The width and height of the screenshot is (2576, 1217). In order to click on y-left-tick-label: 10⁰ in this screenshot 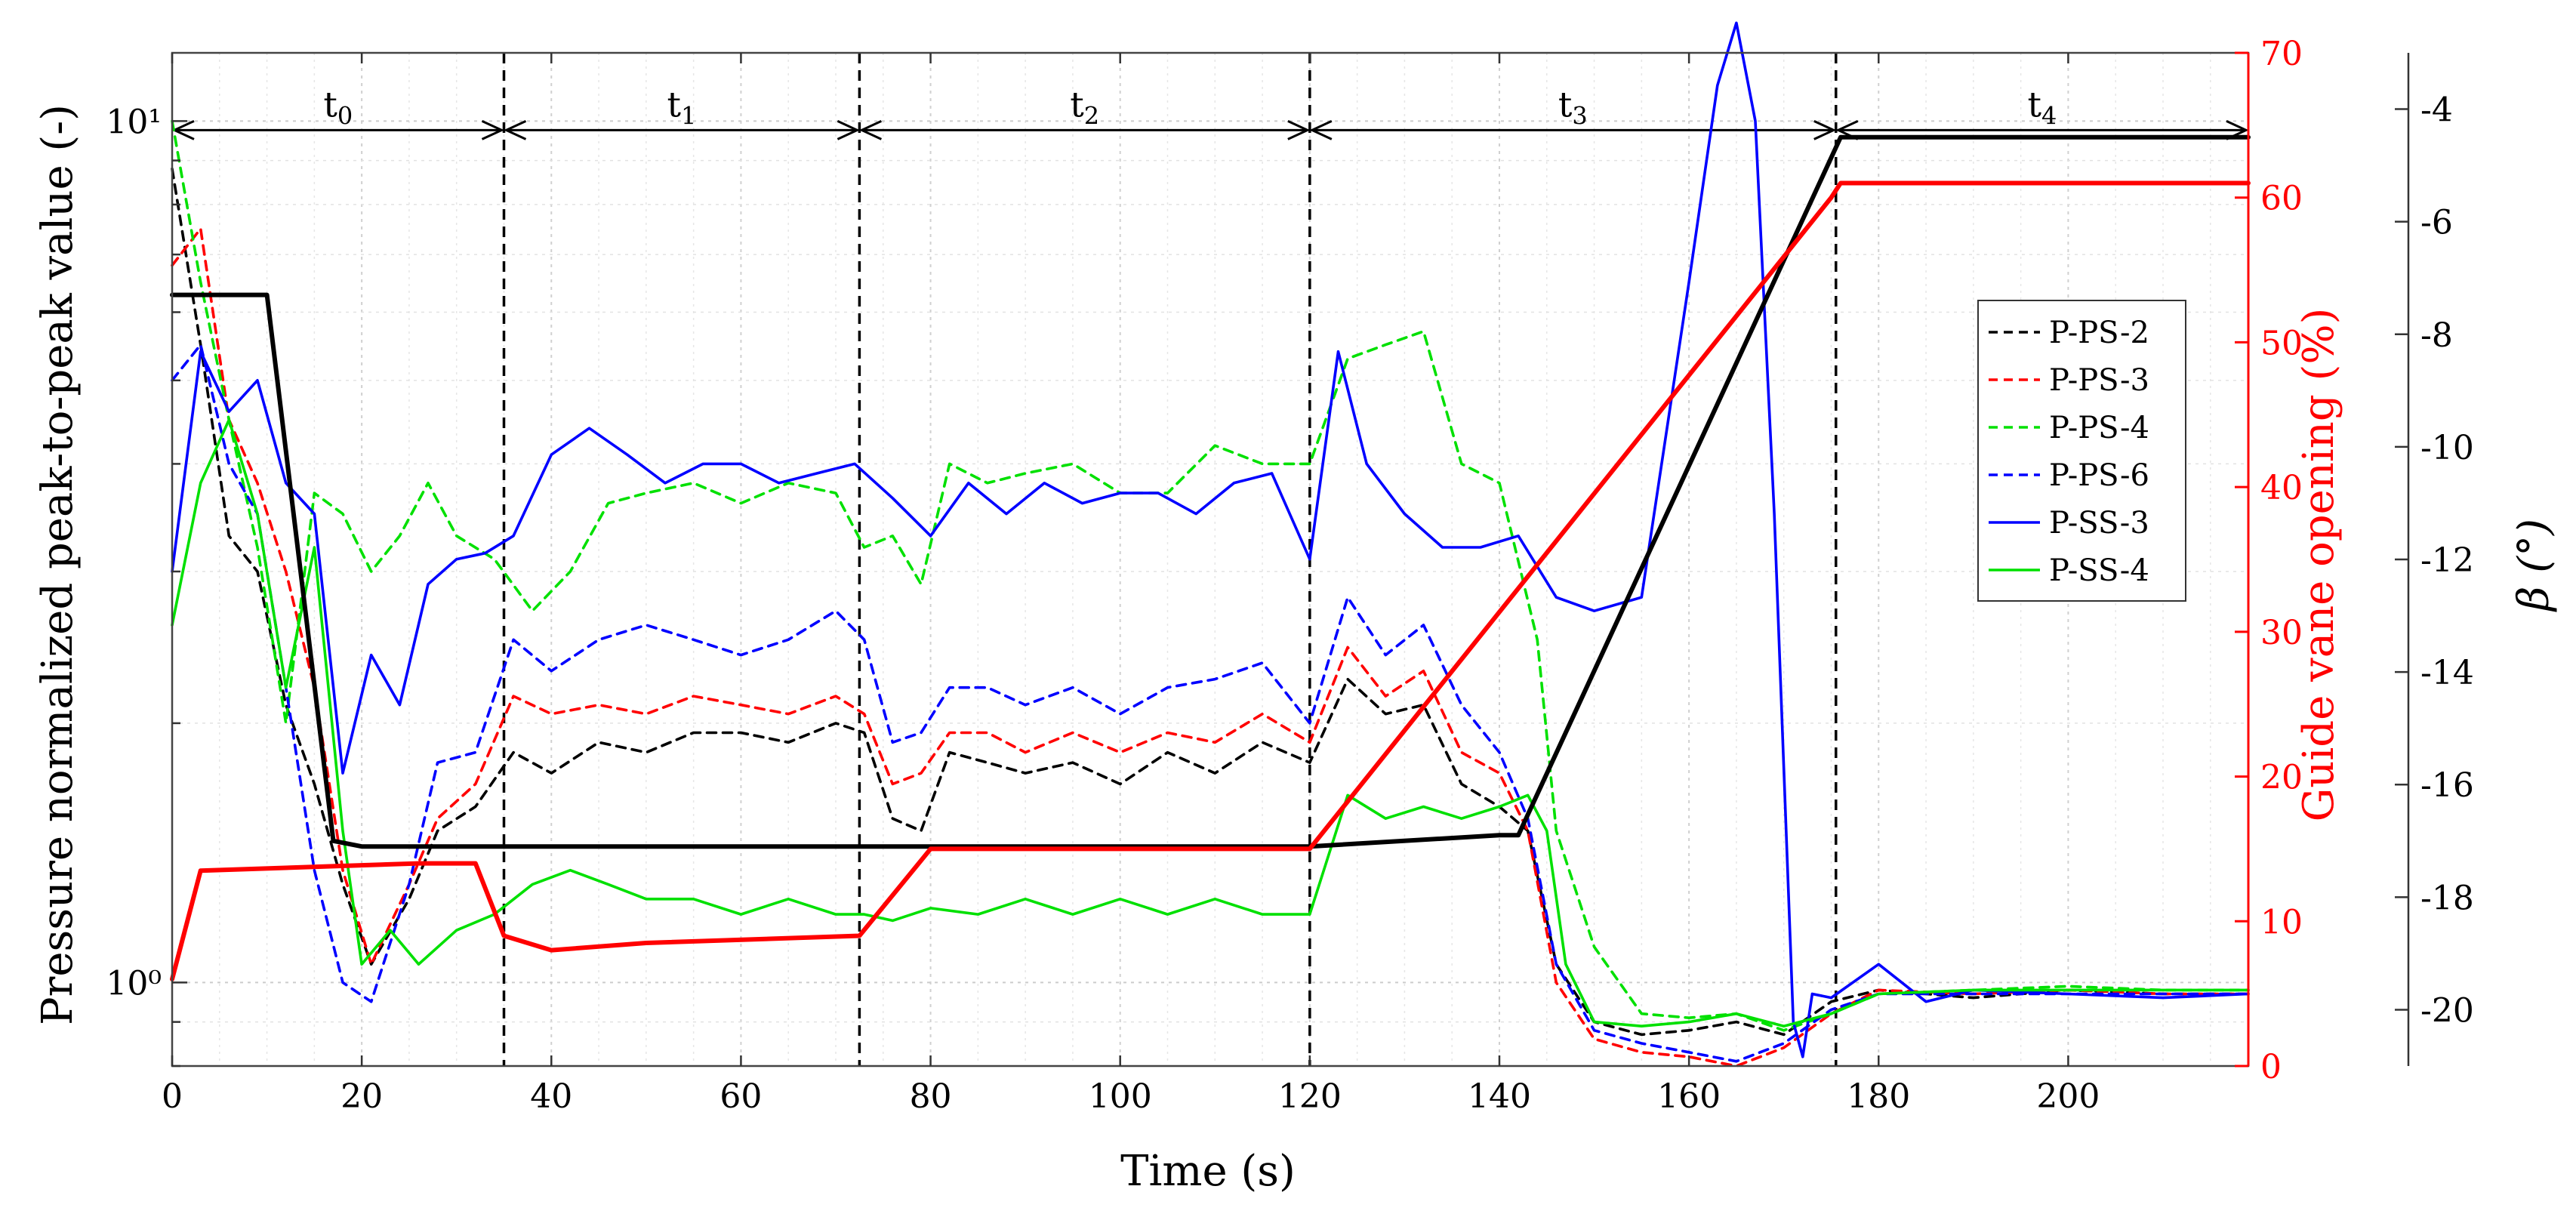, I will do `click(134, 984)`.